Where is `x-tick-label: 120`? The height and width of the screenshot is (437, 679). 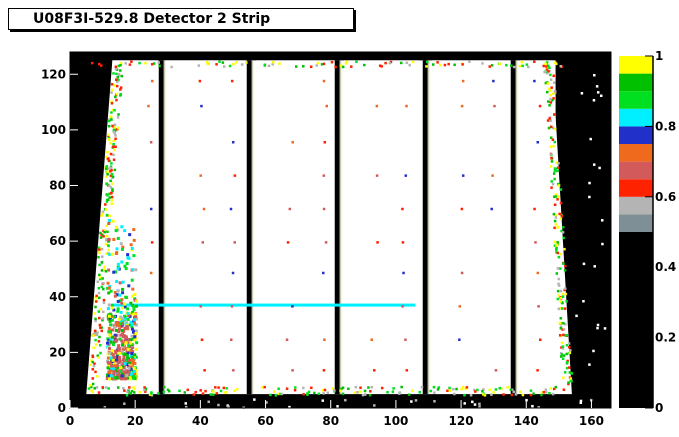 x-tick-label: 120 is located at coordinates (461, 421).